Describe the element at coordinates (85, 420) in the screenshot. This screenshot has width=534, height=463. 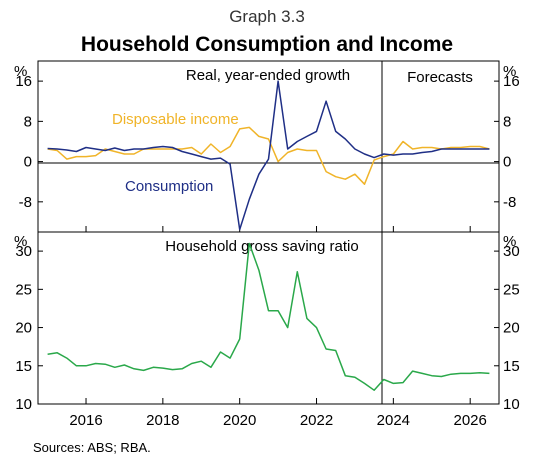
I see `x-tick-label: 2016` at that location.